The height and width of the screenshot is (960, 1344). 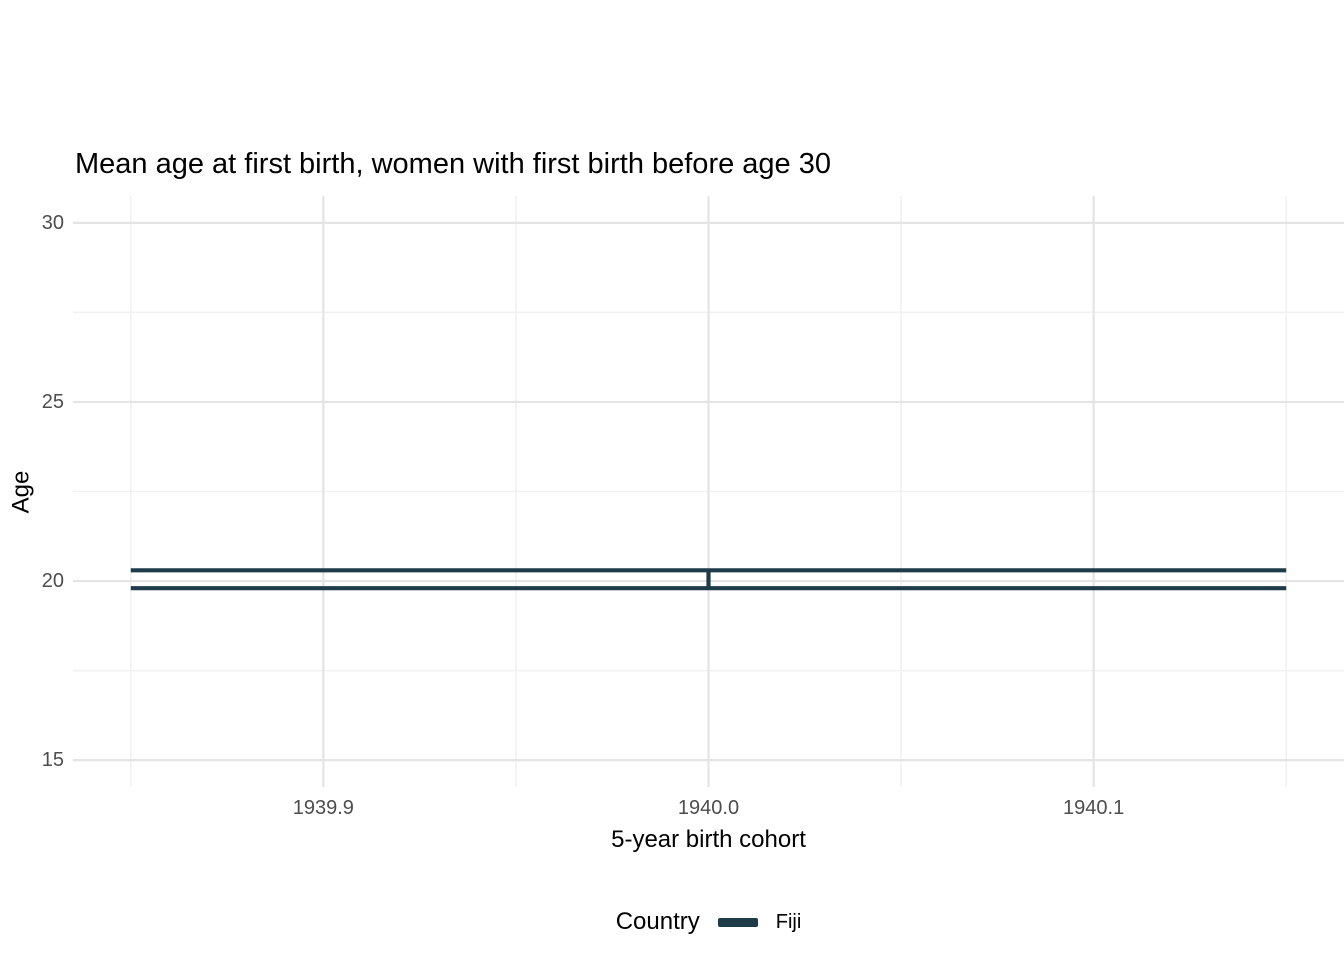 What do you see at coordinates (657, 921) in the screenshot?
I see `legend-title: Country` at bounding box center [657, 921].